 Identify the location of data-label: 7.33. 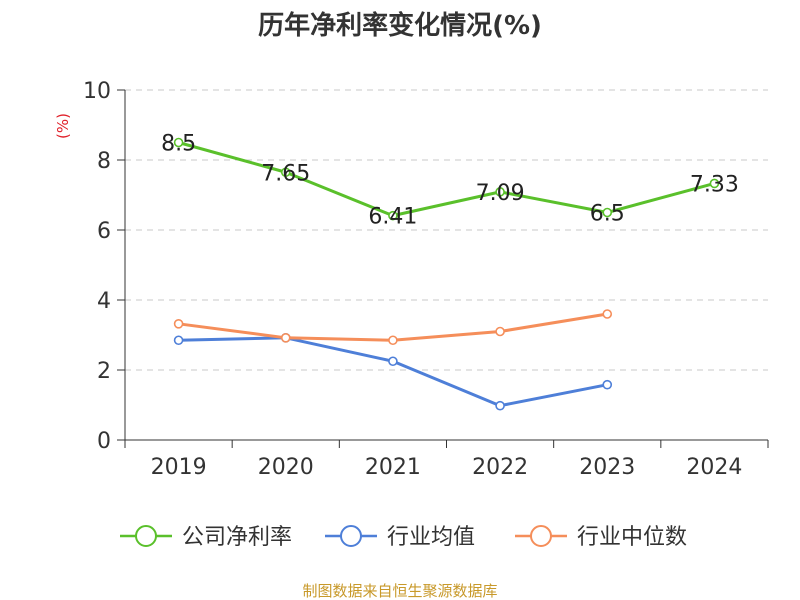
(714, 184).